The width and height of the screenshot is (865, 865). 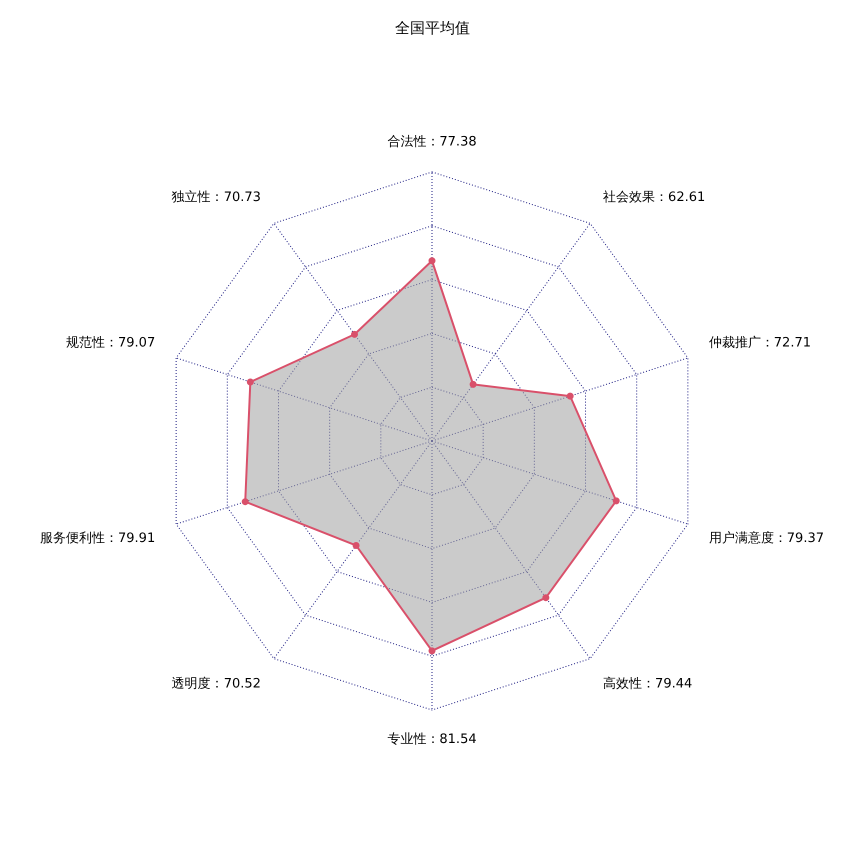 I want to click on spoke-label: 专业性：81.54, so click(x=432, y=740).